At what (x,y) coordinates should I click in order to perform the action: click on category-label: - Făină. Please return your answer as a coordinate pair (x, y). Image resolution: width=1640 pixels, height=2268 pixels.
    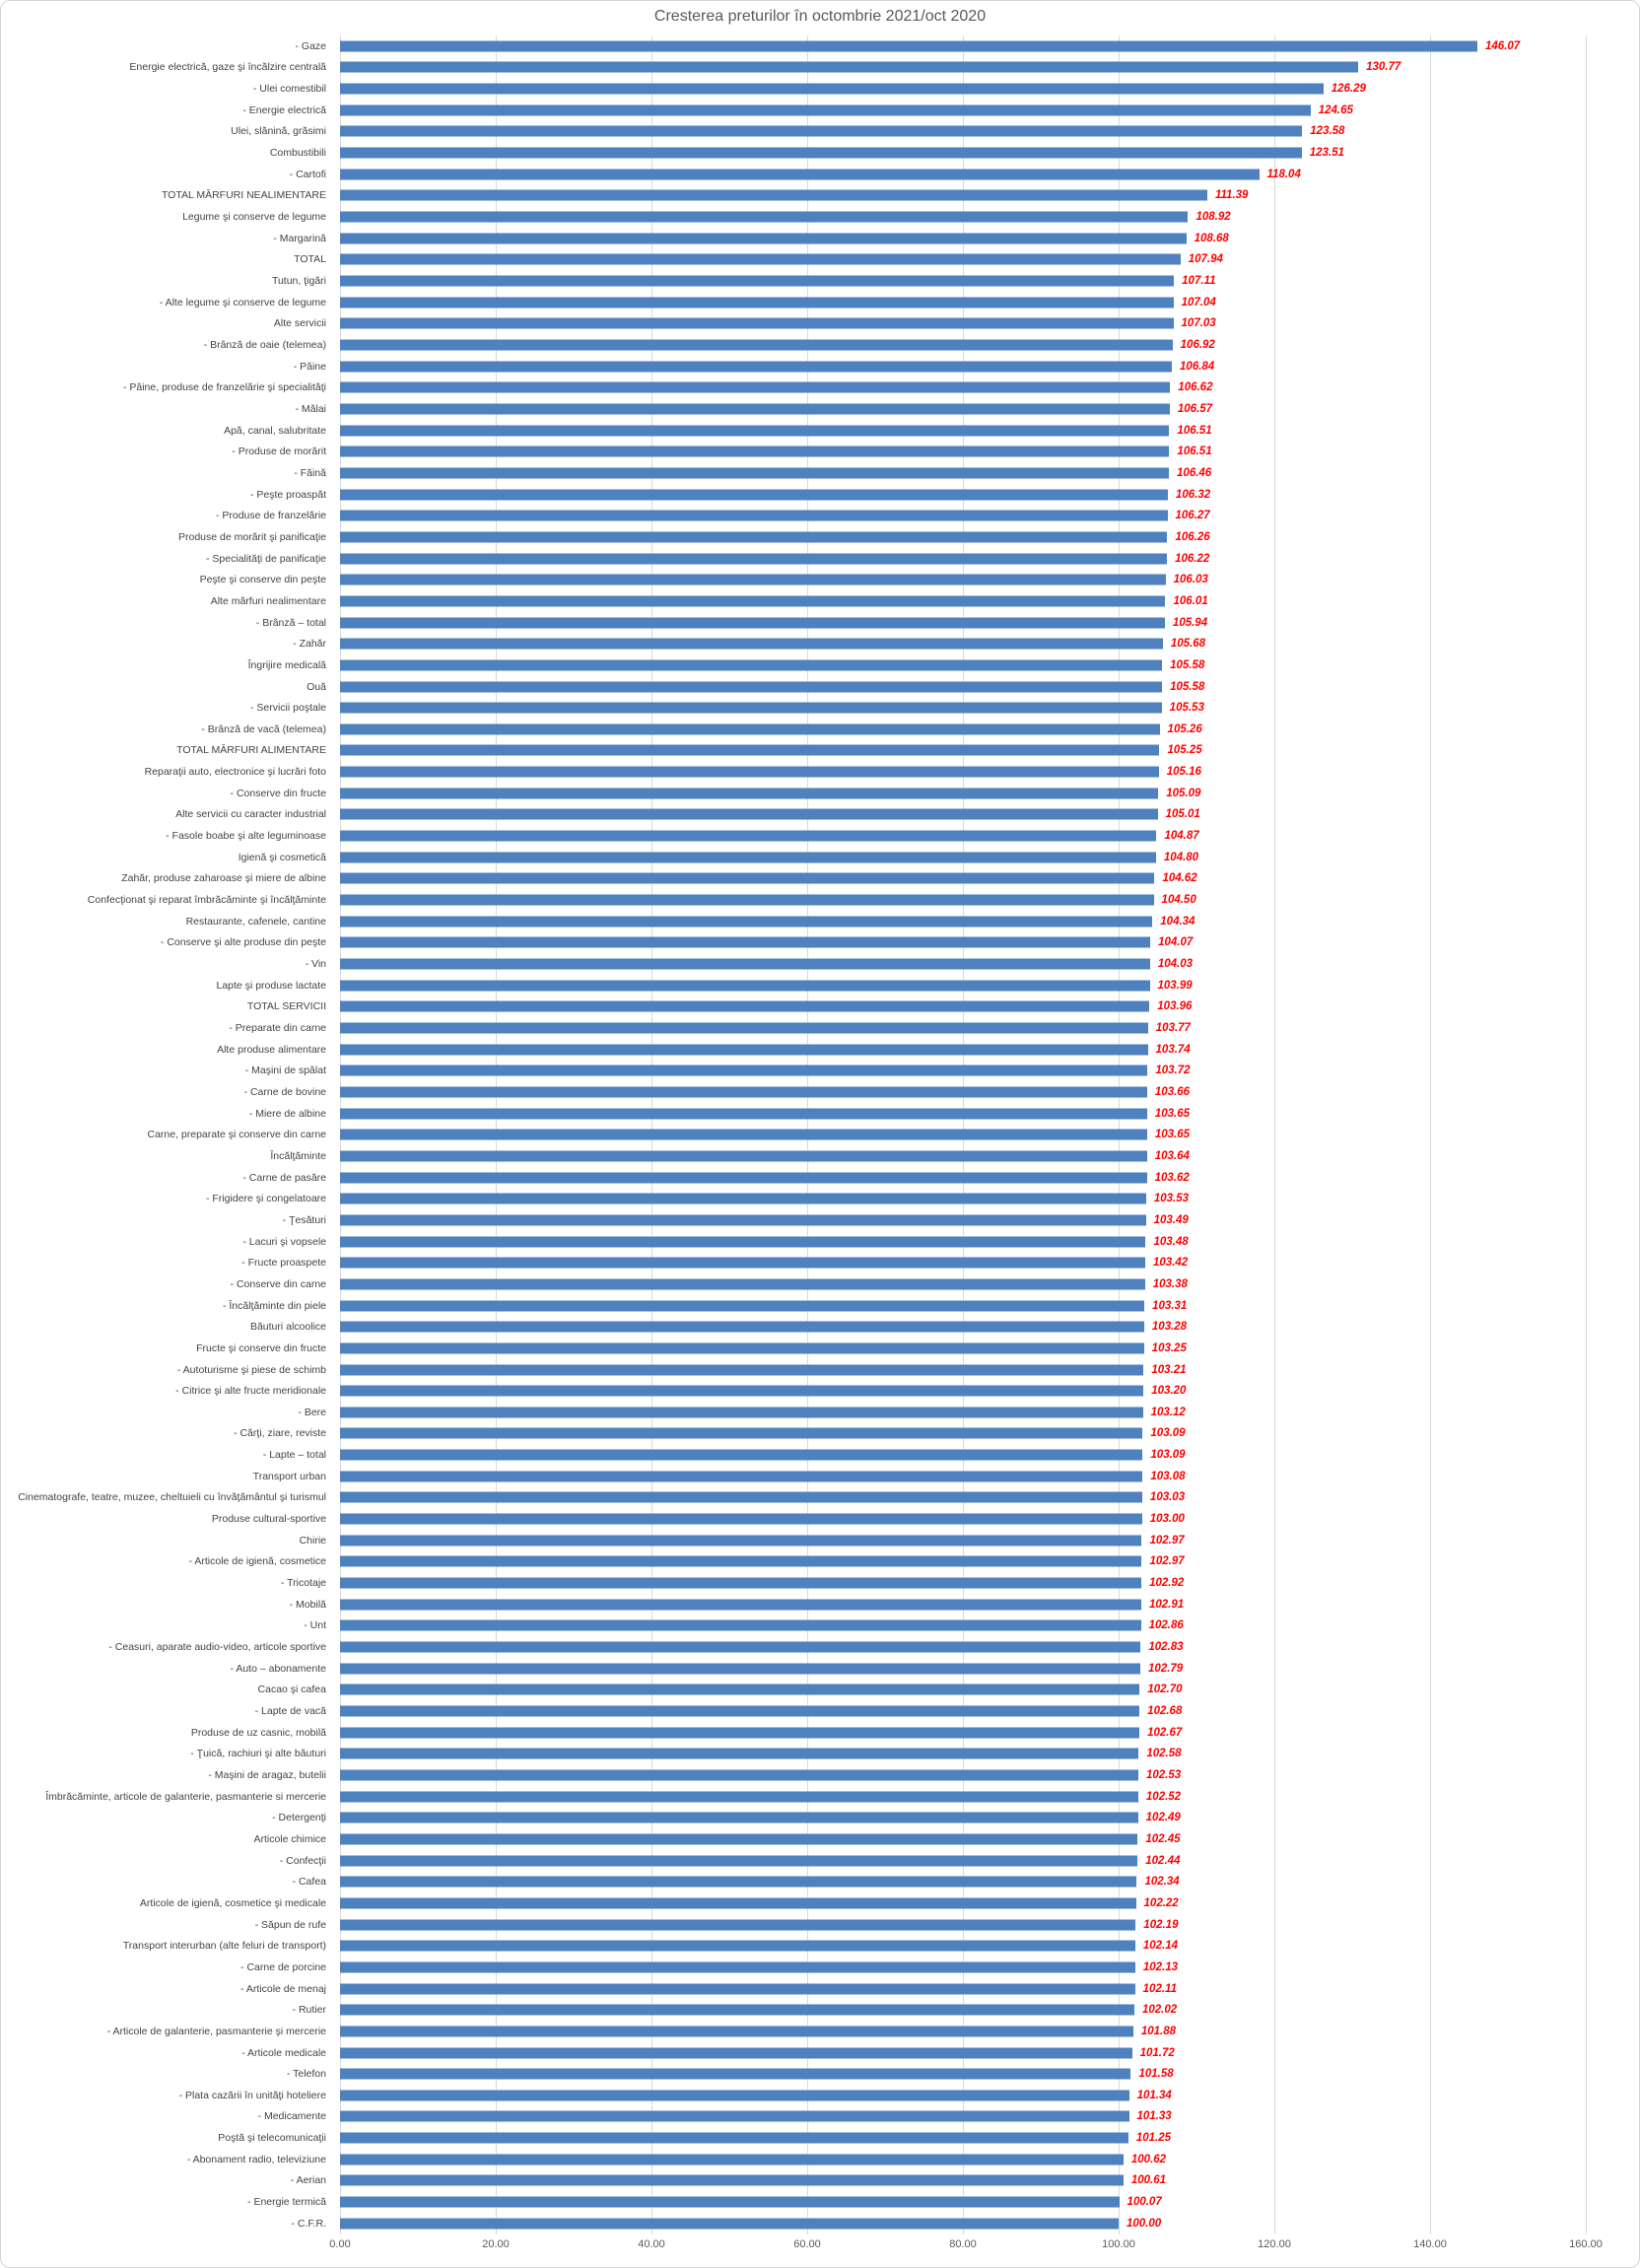
    Looking at the image, I should click on (310, 473).